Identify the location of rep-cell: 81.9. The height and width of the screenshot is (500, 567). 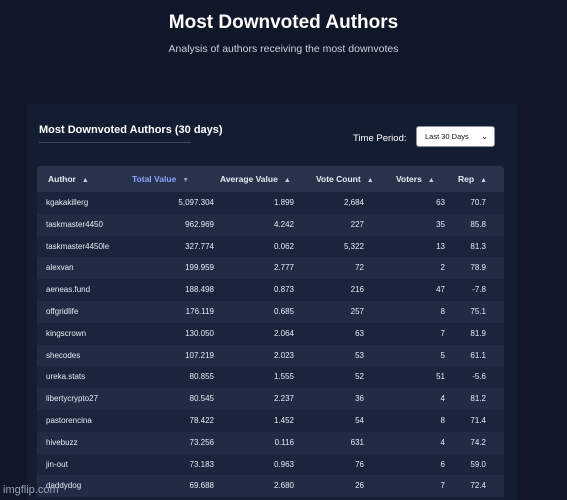
(478, 333).